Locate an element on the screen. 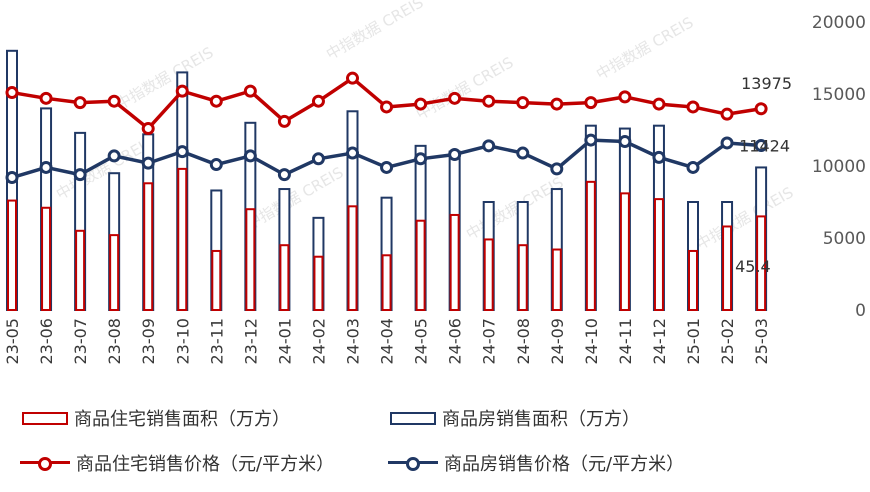  legend-item-house-area: 商品住宅销售面积（万方） is located at coordinates (156, 418).